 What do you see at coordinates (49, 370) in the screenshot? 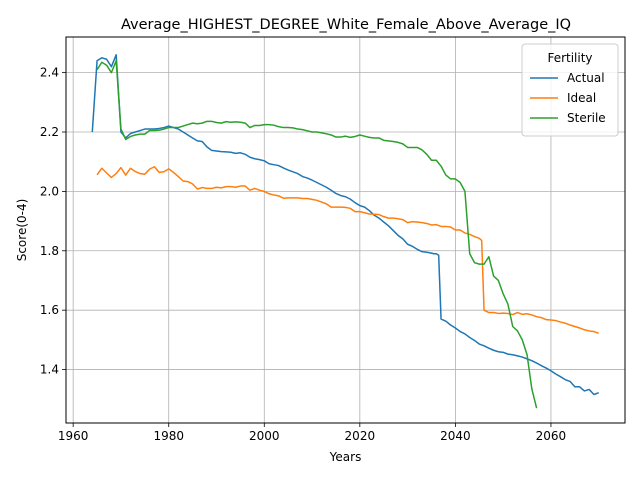
I see `y-tick-label: 1.4` at bounding box center [49, 370].